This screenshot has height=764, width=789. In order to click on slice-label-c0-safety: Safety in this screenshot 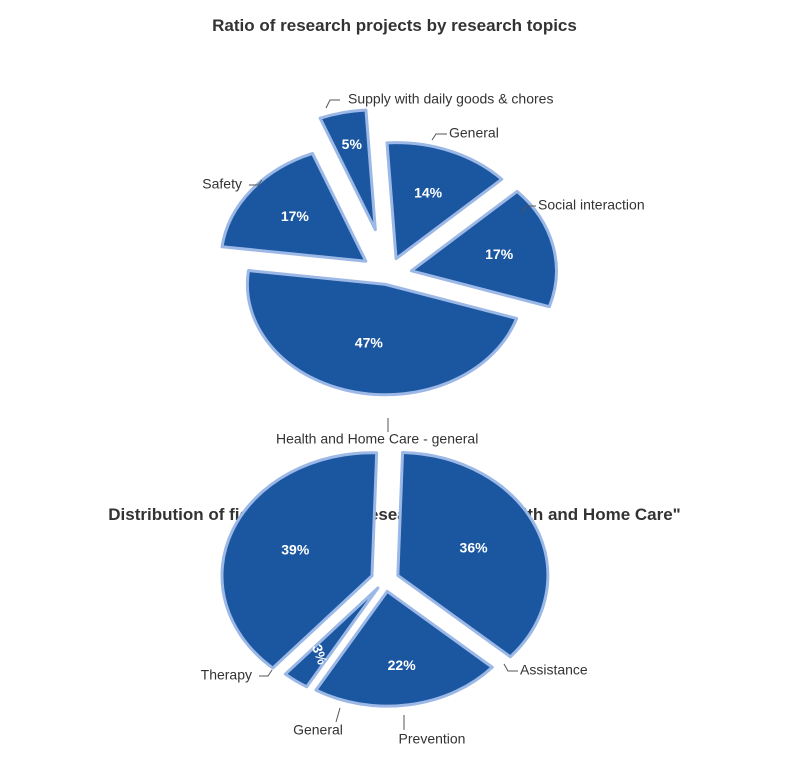, I will do `click(222, 184)`.